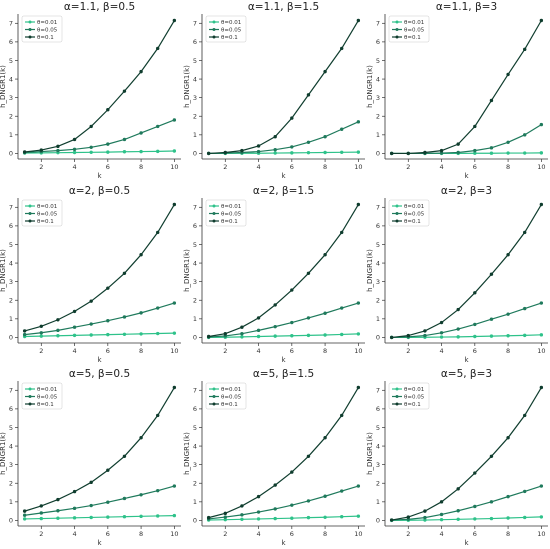 This screenshot has height=549, width=550. I want to click on y-tick-label: 5, so click(195, 428).